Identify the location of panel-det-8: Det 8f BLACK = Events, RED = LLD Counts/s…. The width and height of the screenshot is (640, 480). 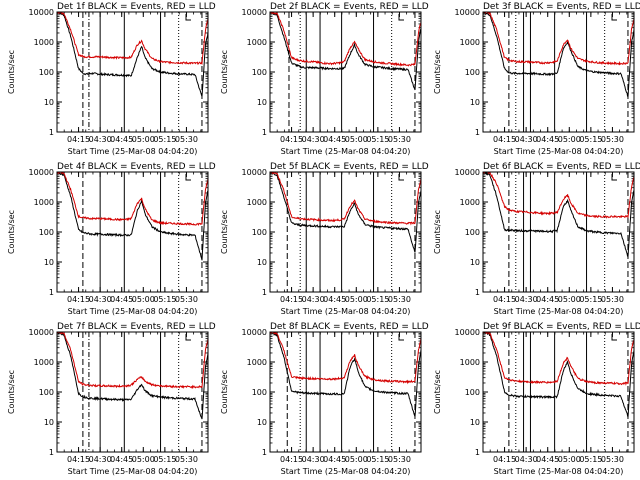
(324, 399).